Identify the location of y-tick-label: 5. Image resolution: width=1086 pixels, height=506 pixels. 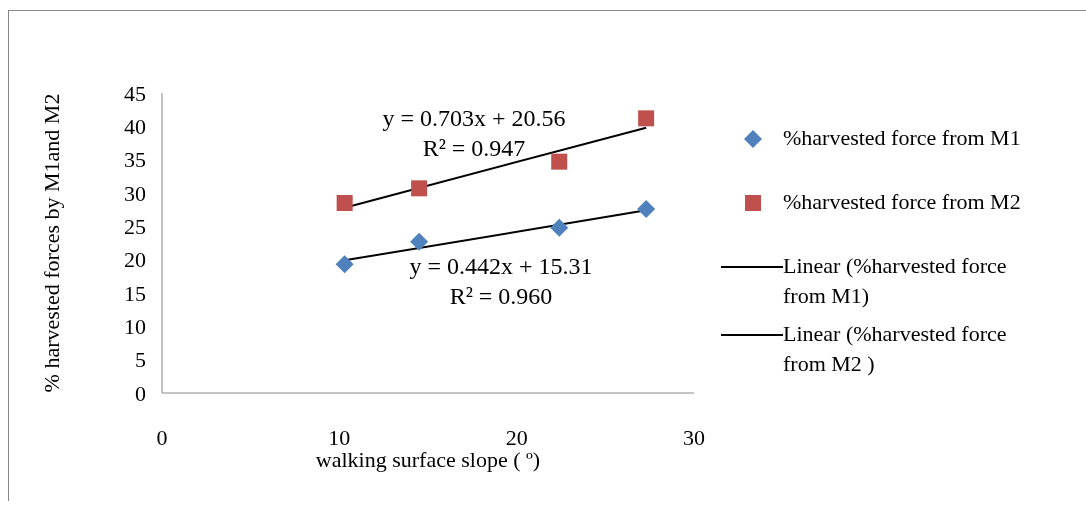
(140, 360).